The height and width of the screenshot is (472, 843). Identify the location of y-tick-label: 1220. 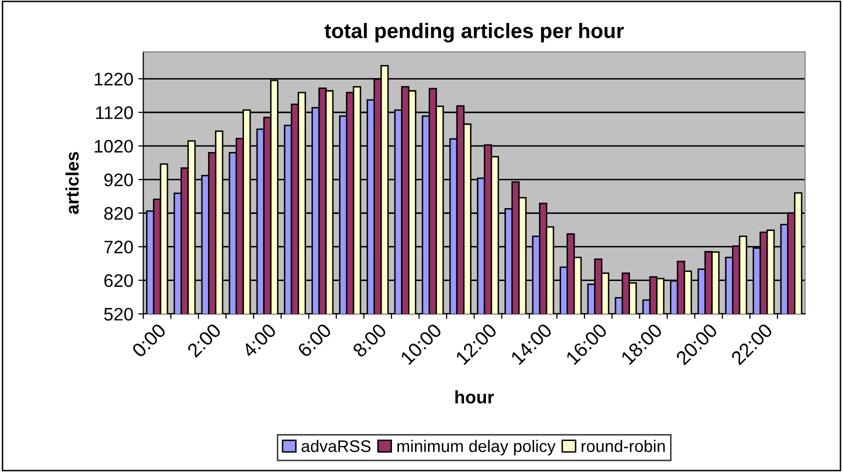
(113, 79).